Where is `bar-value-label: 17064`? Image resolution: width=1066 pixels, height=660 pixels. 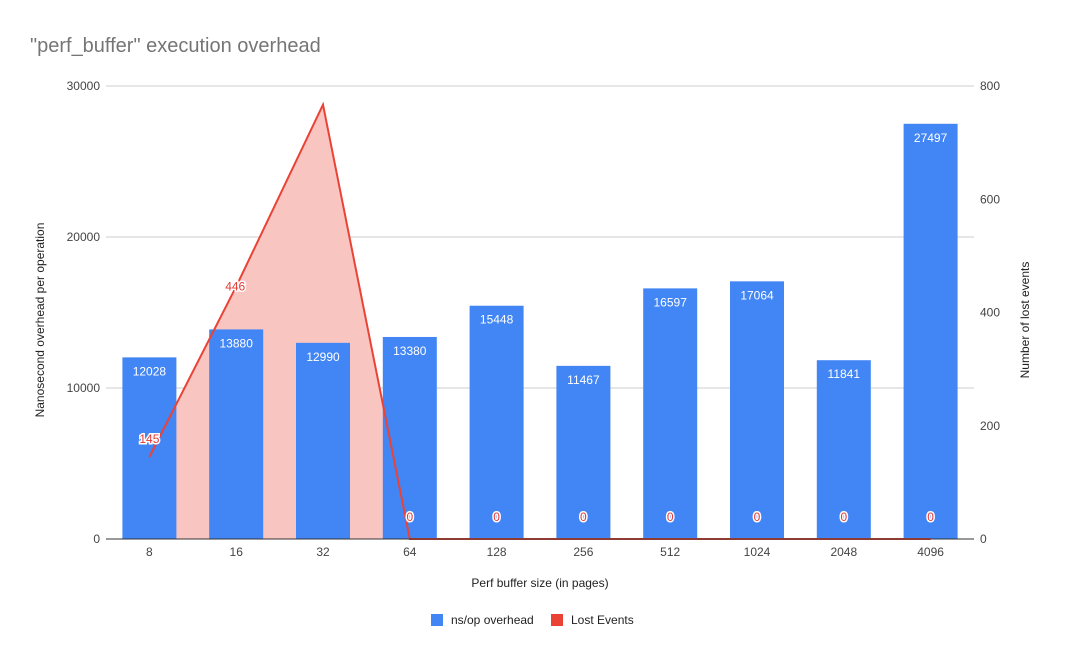 bar-value-label: 17064 is located at coordinates (757, 295).